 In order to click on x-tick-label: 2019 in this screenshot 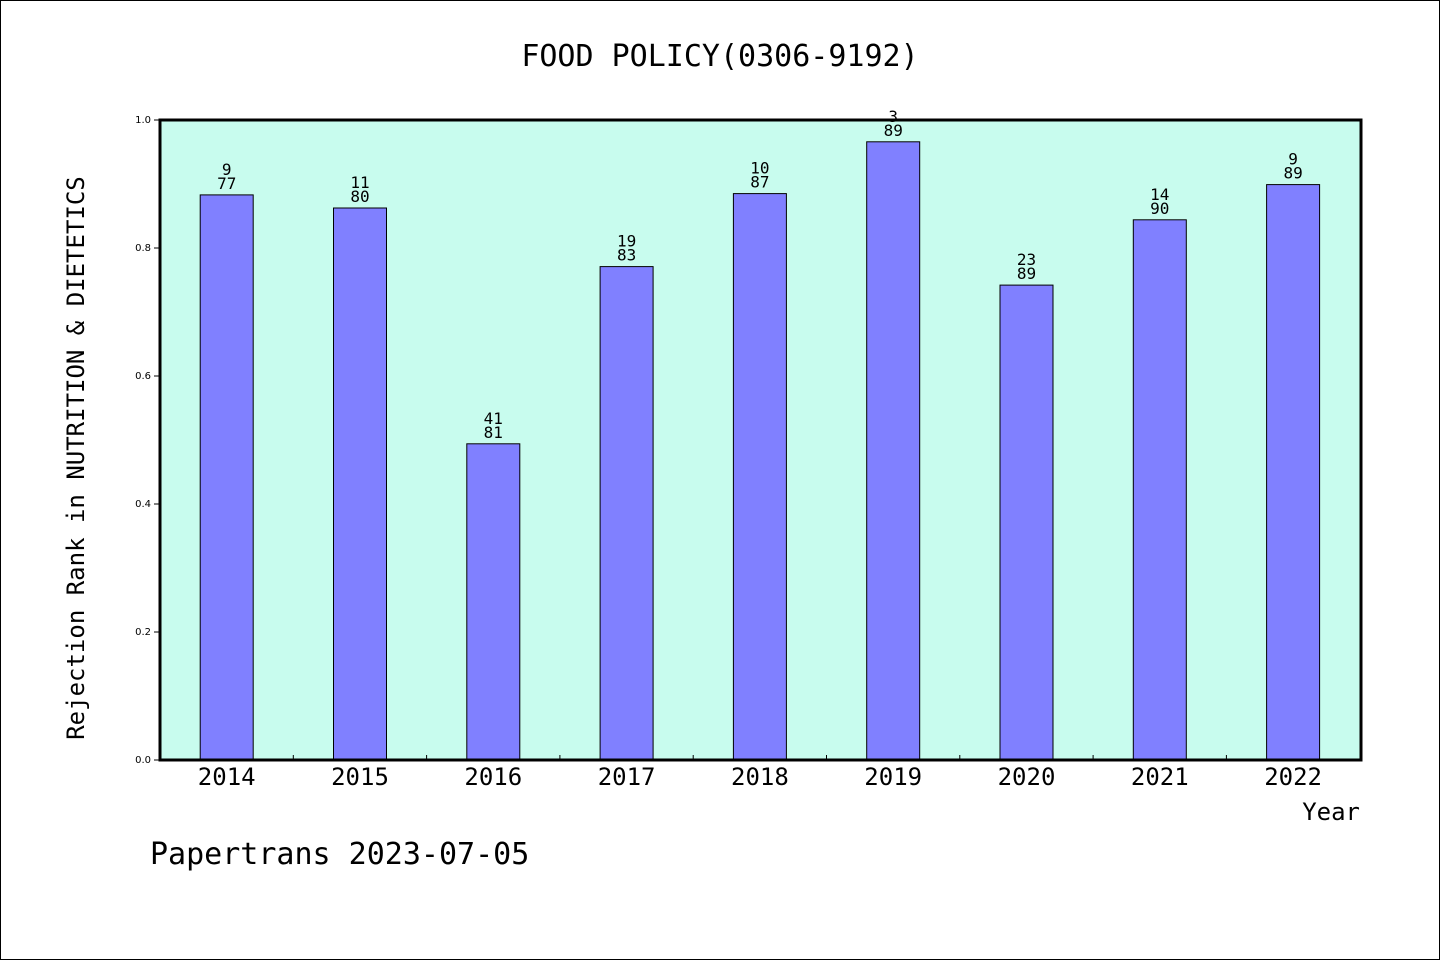, I will do `click(893, 777)`.